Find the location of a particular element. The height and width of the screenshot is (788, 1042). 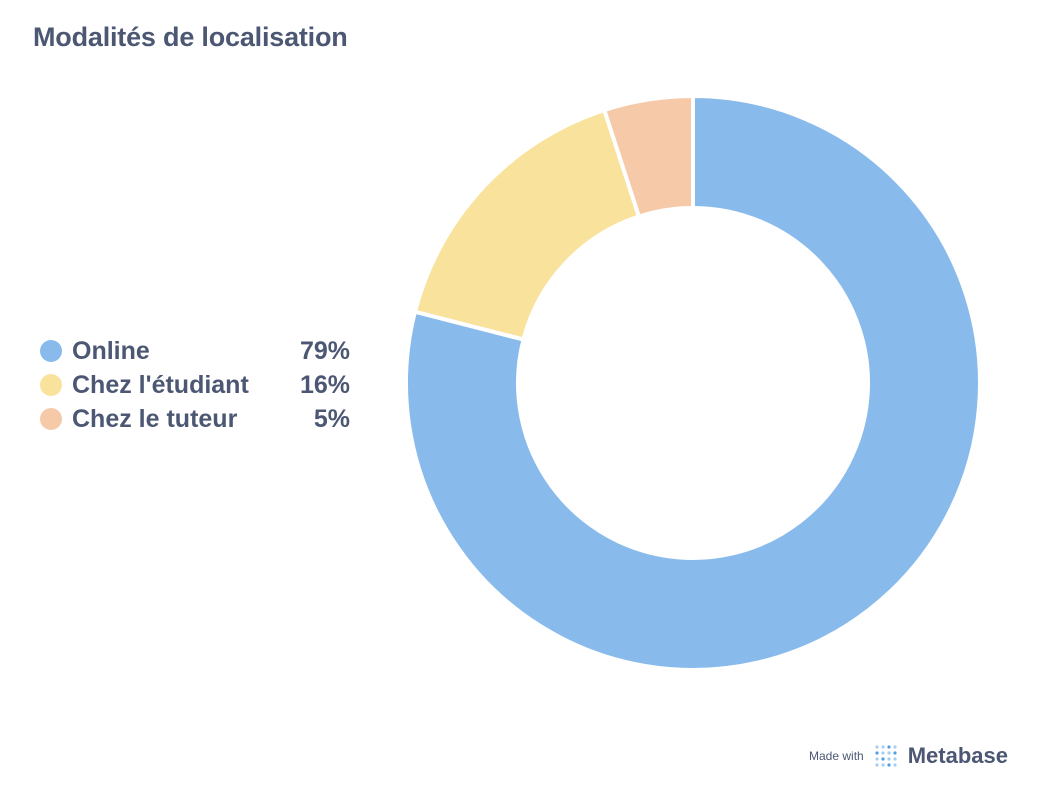

legend-item-chez-tuteur: Chez le tuteur 5% is located at coordinates (195, 419).